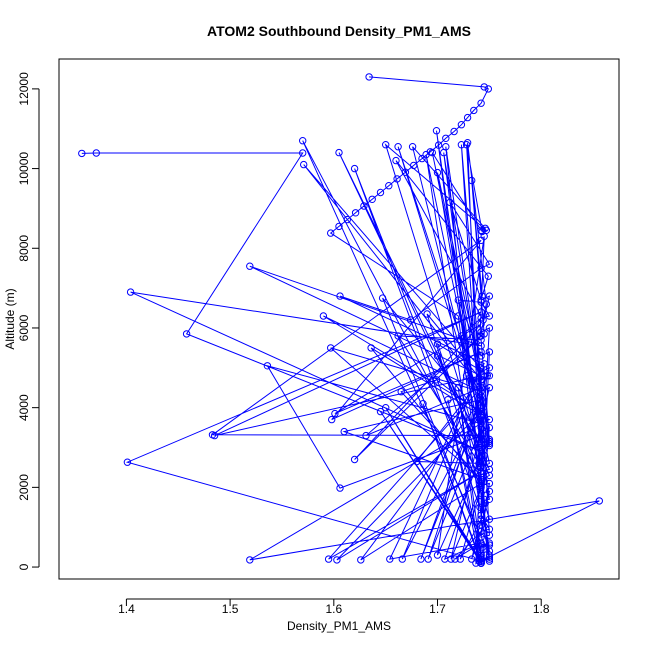 The width and height of the screenshot is (650, 650). Describe the element at coordinates (24, 487) in the screenshot. I see `y-tick-label: 2000` at that location.